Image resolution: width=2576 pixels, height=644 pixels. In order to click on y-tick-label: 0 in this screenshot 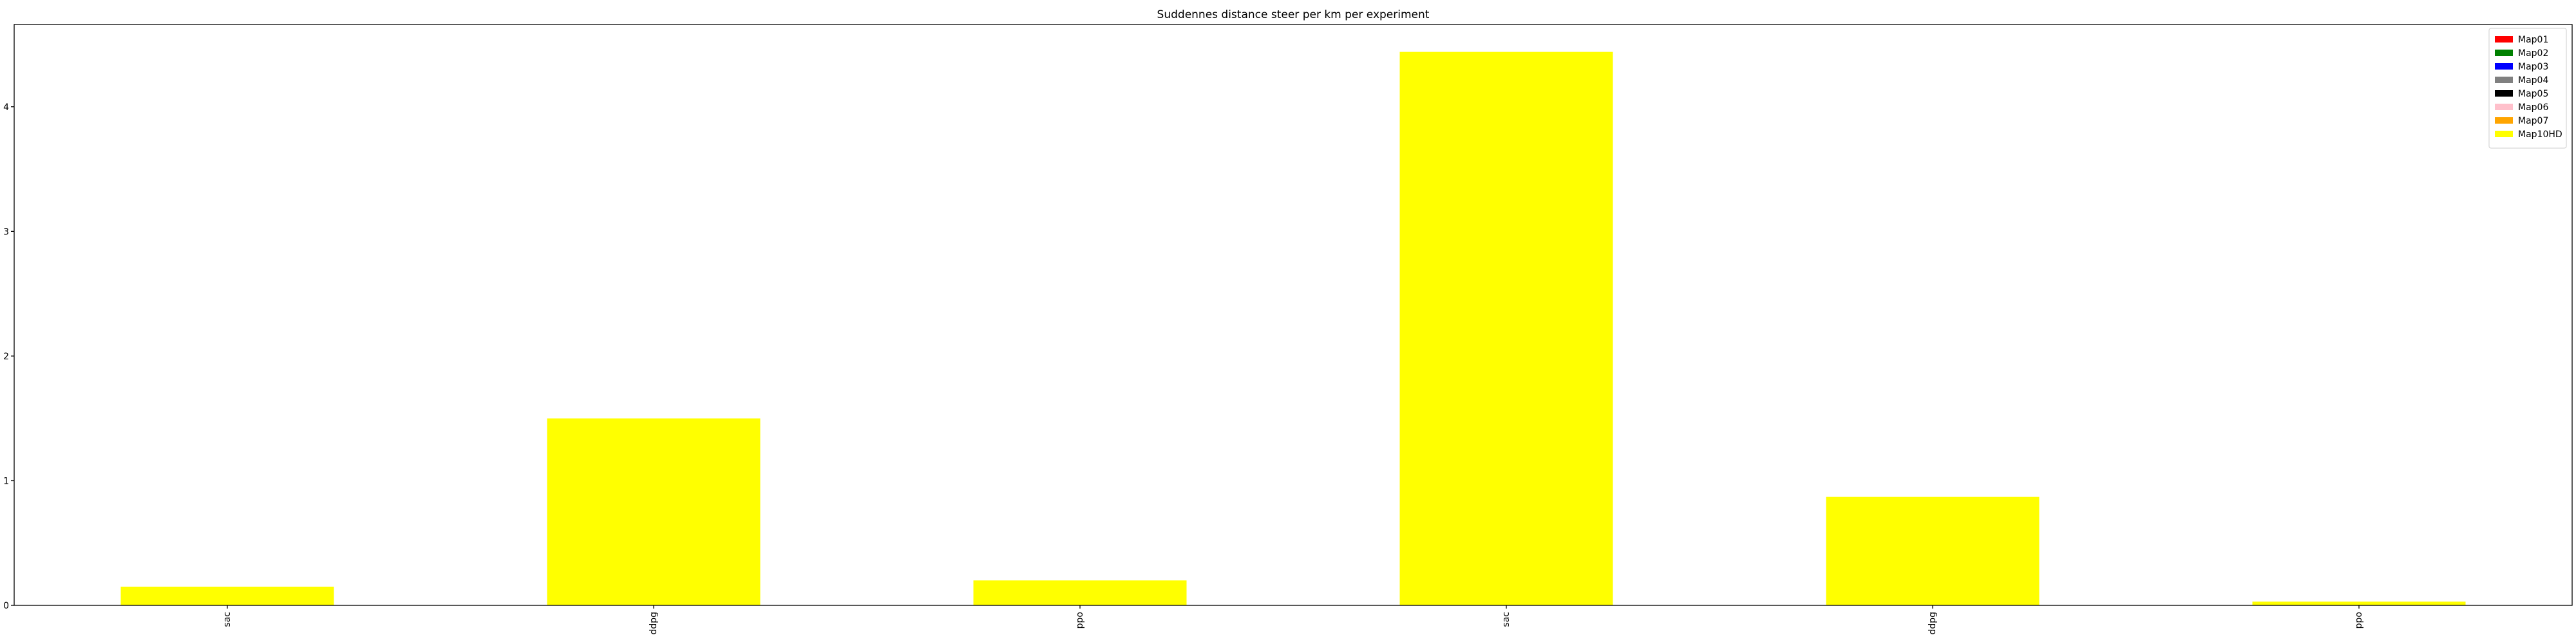, I will do `click(6, 606)`.